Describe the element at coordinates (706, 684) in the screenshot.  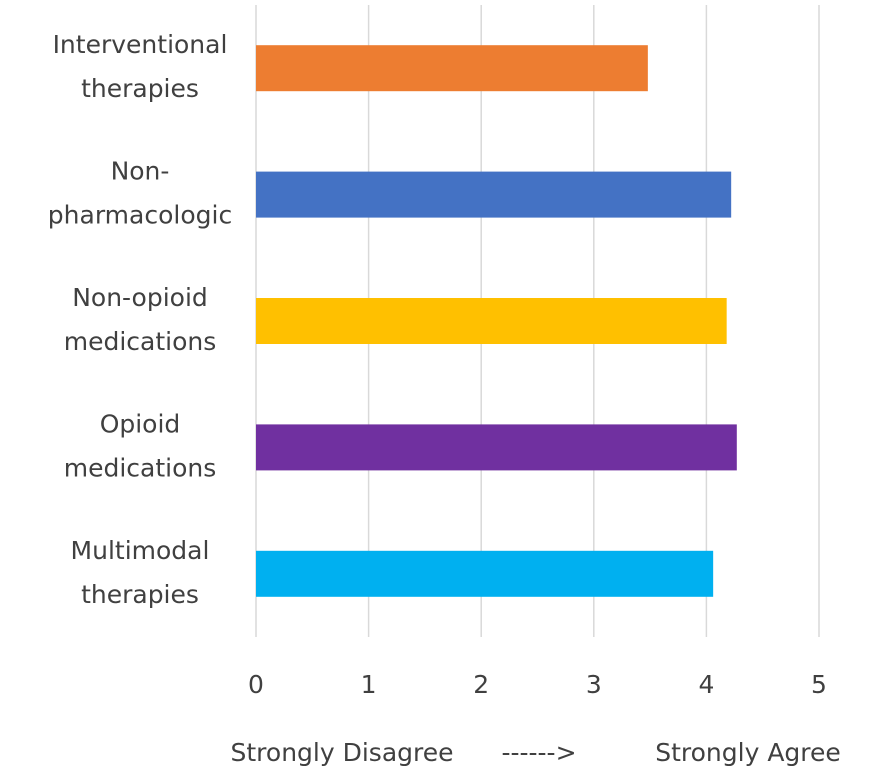
I see `x-tick-label: 4` at that location.